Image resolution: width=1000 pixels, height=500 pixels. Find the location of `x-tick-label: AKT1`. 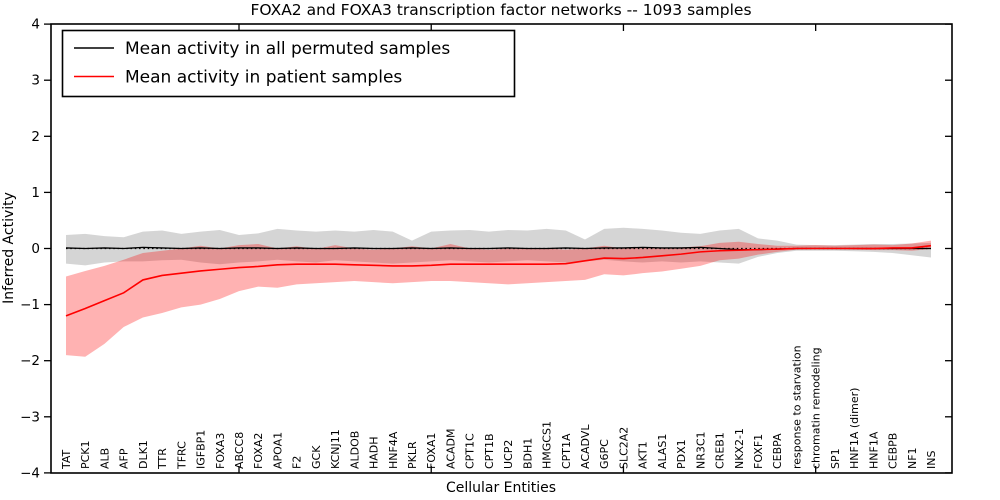

x-tick-label: AKT1 is located at coordinates (643, 455).